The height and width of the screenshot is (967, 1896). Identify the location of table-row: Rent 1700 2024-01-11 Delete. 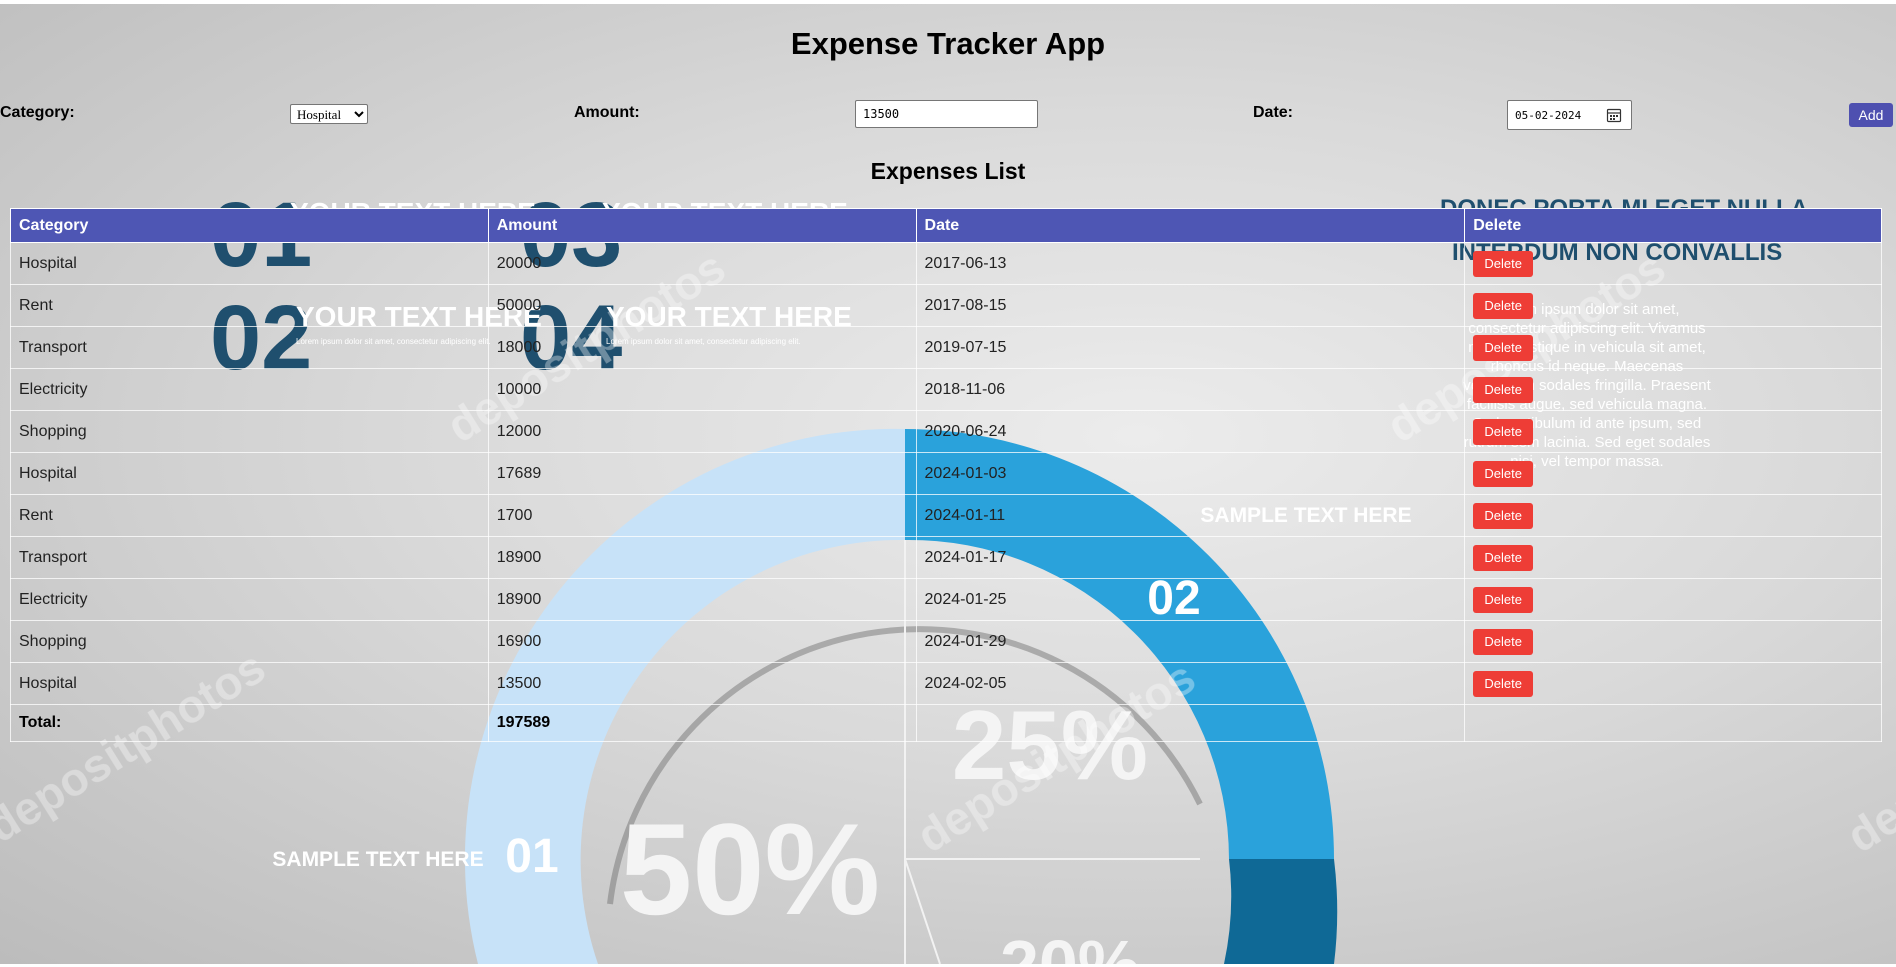
(946, 515).